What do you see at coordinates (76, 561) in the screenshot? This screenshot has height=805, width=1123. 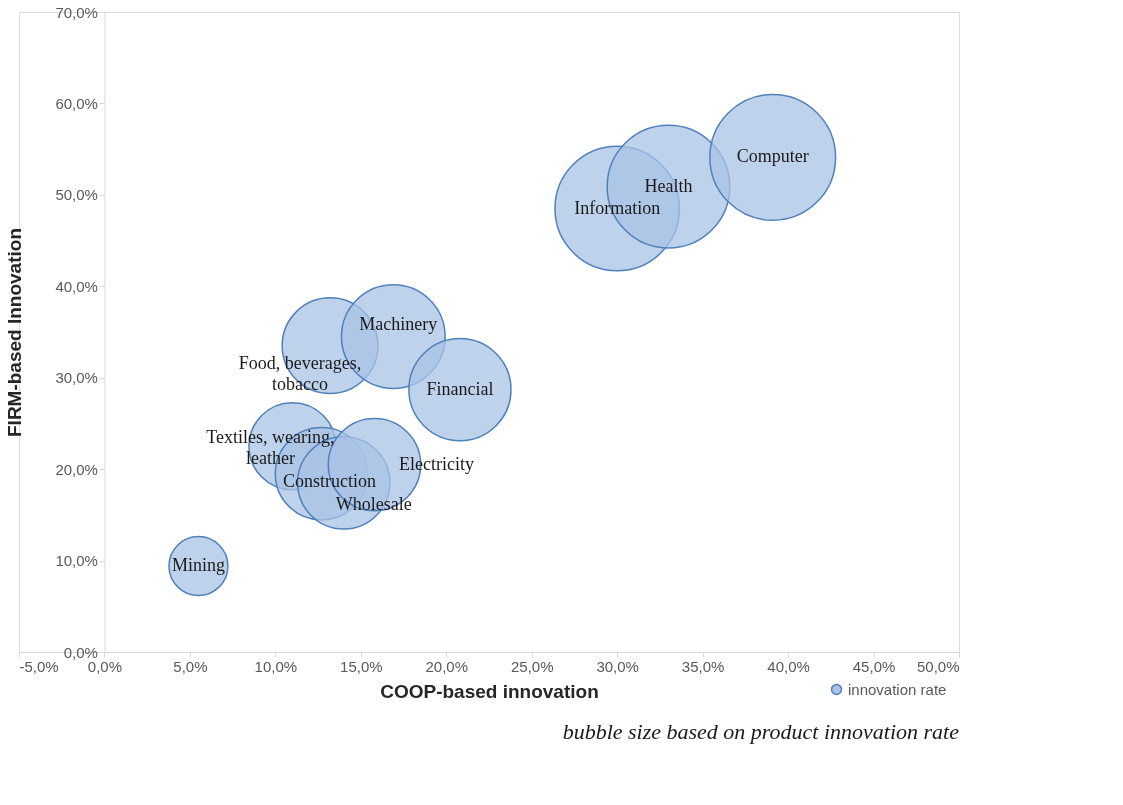 I see `y-tick-label: 10,0%` at bounding box center [76, 561].